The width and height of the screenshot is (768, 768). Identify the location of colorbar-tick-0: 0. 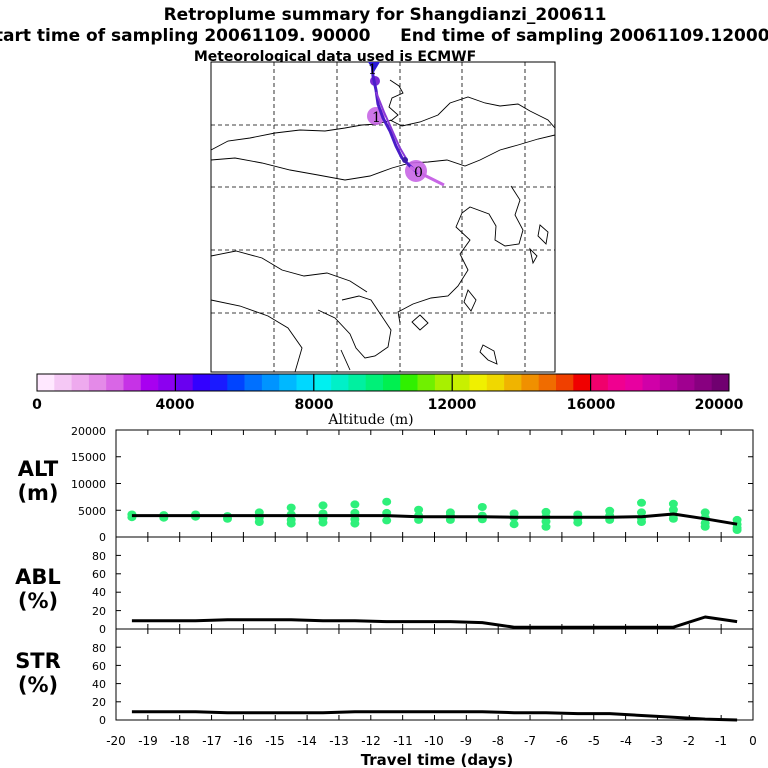
(37, 405).